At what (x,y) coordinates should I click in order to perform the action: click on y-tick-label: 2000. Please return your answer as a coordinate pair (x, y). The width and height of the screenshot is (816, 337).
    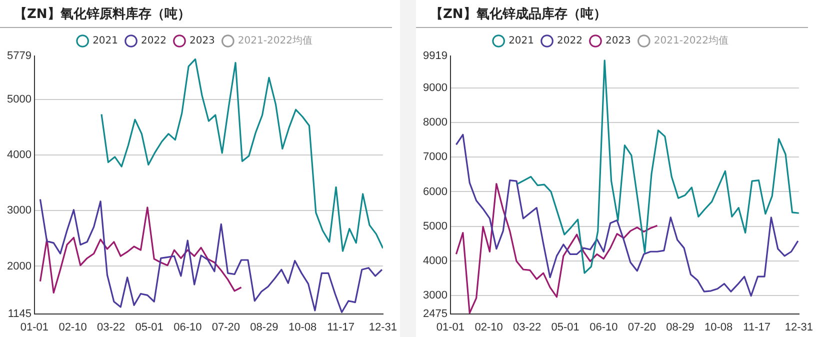
    Looking at the image, I should click on (19, 266).